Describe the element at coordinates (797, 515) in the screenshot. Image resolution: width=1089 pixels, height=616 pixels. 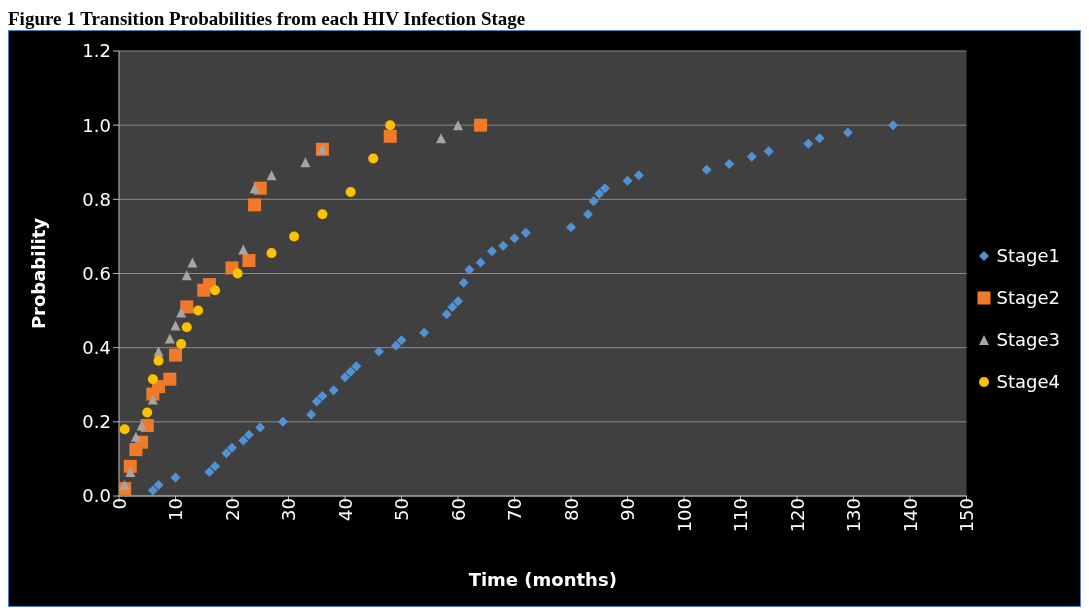
I see `x-tick-label: 120` at that location.